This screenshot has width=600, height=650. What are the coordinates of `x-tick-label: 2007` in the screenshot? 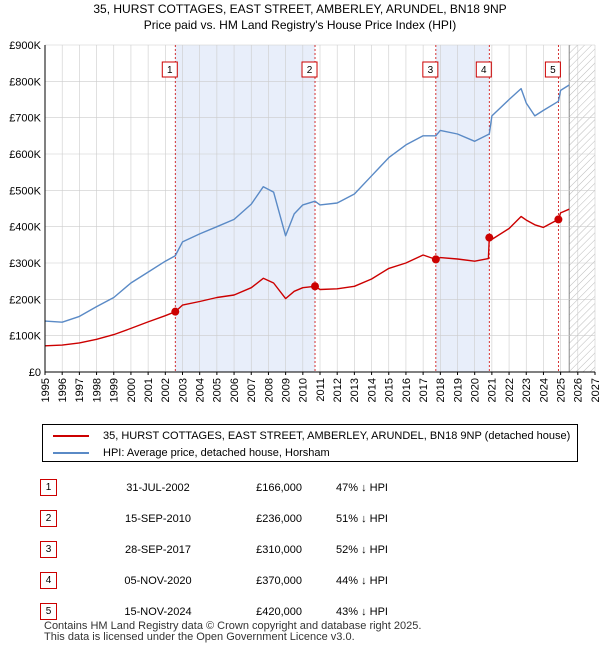 It's located at (252, 390).